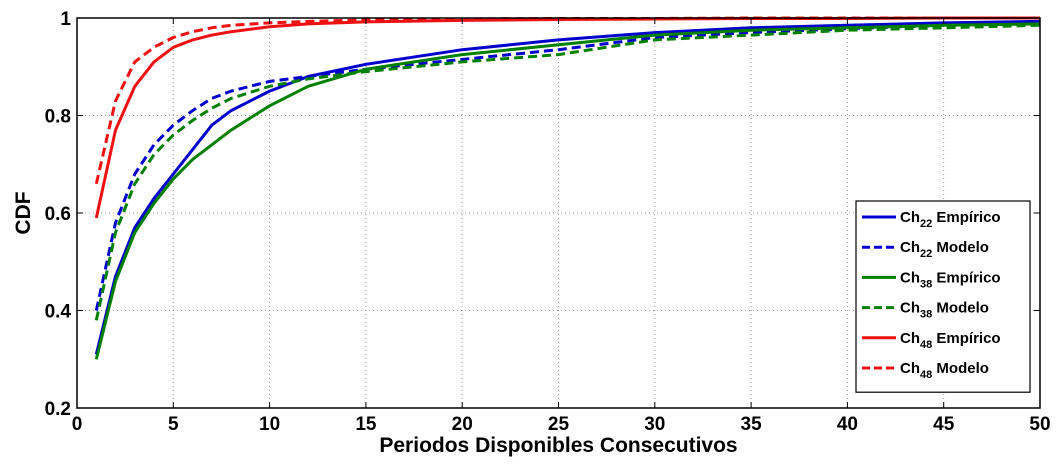  I want to click on x-tick-label: 45, so click(944, 424).